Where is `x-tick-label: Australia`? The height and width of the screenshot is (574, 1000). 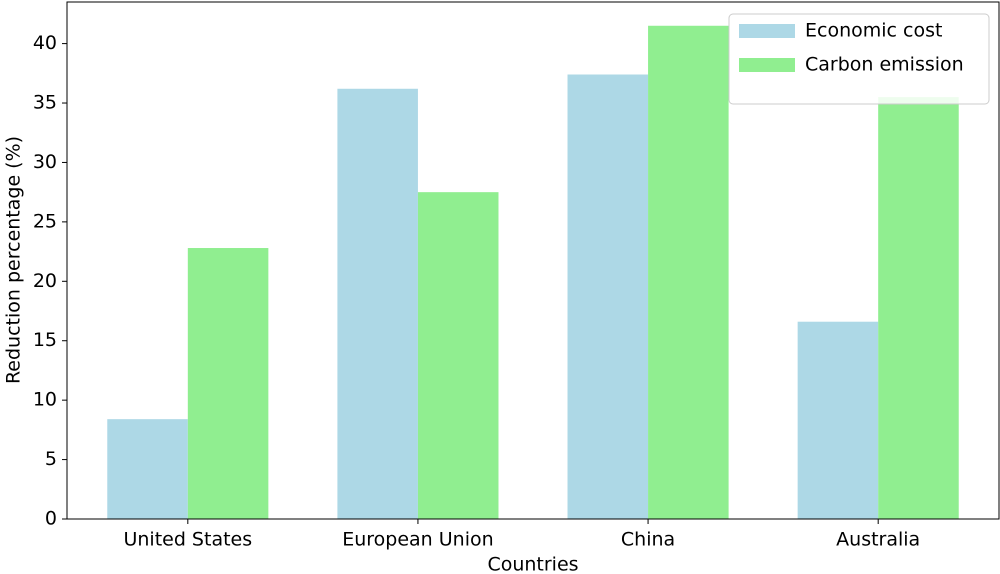 x-tick-label: Australia is located at coordinates (878, 540).